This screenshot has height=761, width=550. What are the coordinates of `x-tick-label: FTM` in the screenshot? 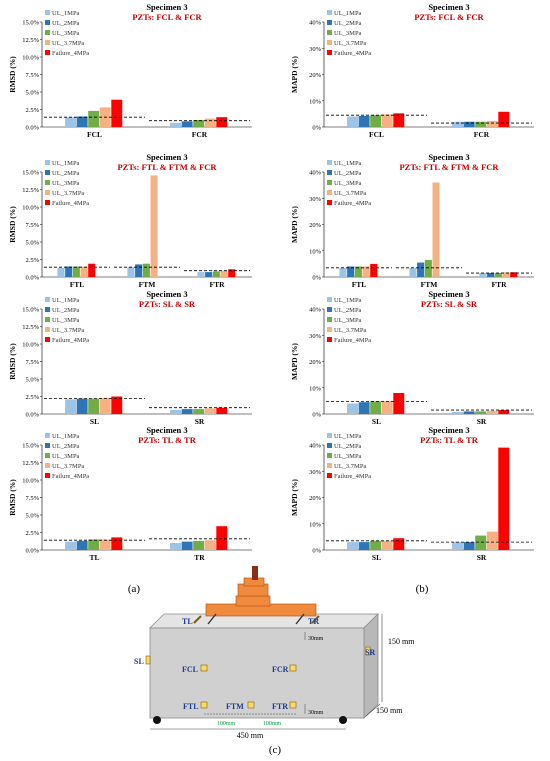 It's located at (429, 284).